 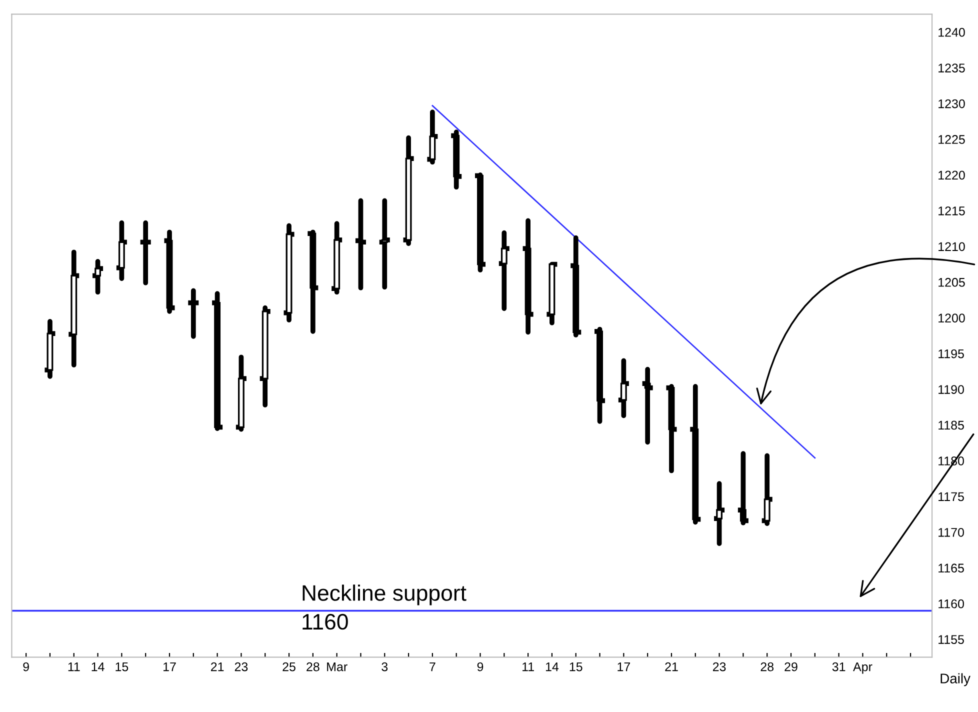 What do you see at coordinates (951, 282) in the screenshot?
I see `y-tick-label: 1205` at bounding box center [951, 282].